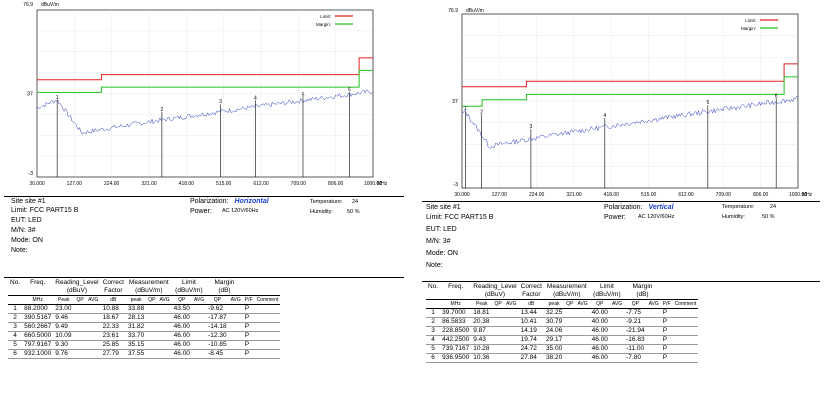 This screenshot has height=402, width=825. Describe the element at coordinates (666, 304) in the screenshot. I see `subheader-cell: P/F` at that location.